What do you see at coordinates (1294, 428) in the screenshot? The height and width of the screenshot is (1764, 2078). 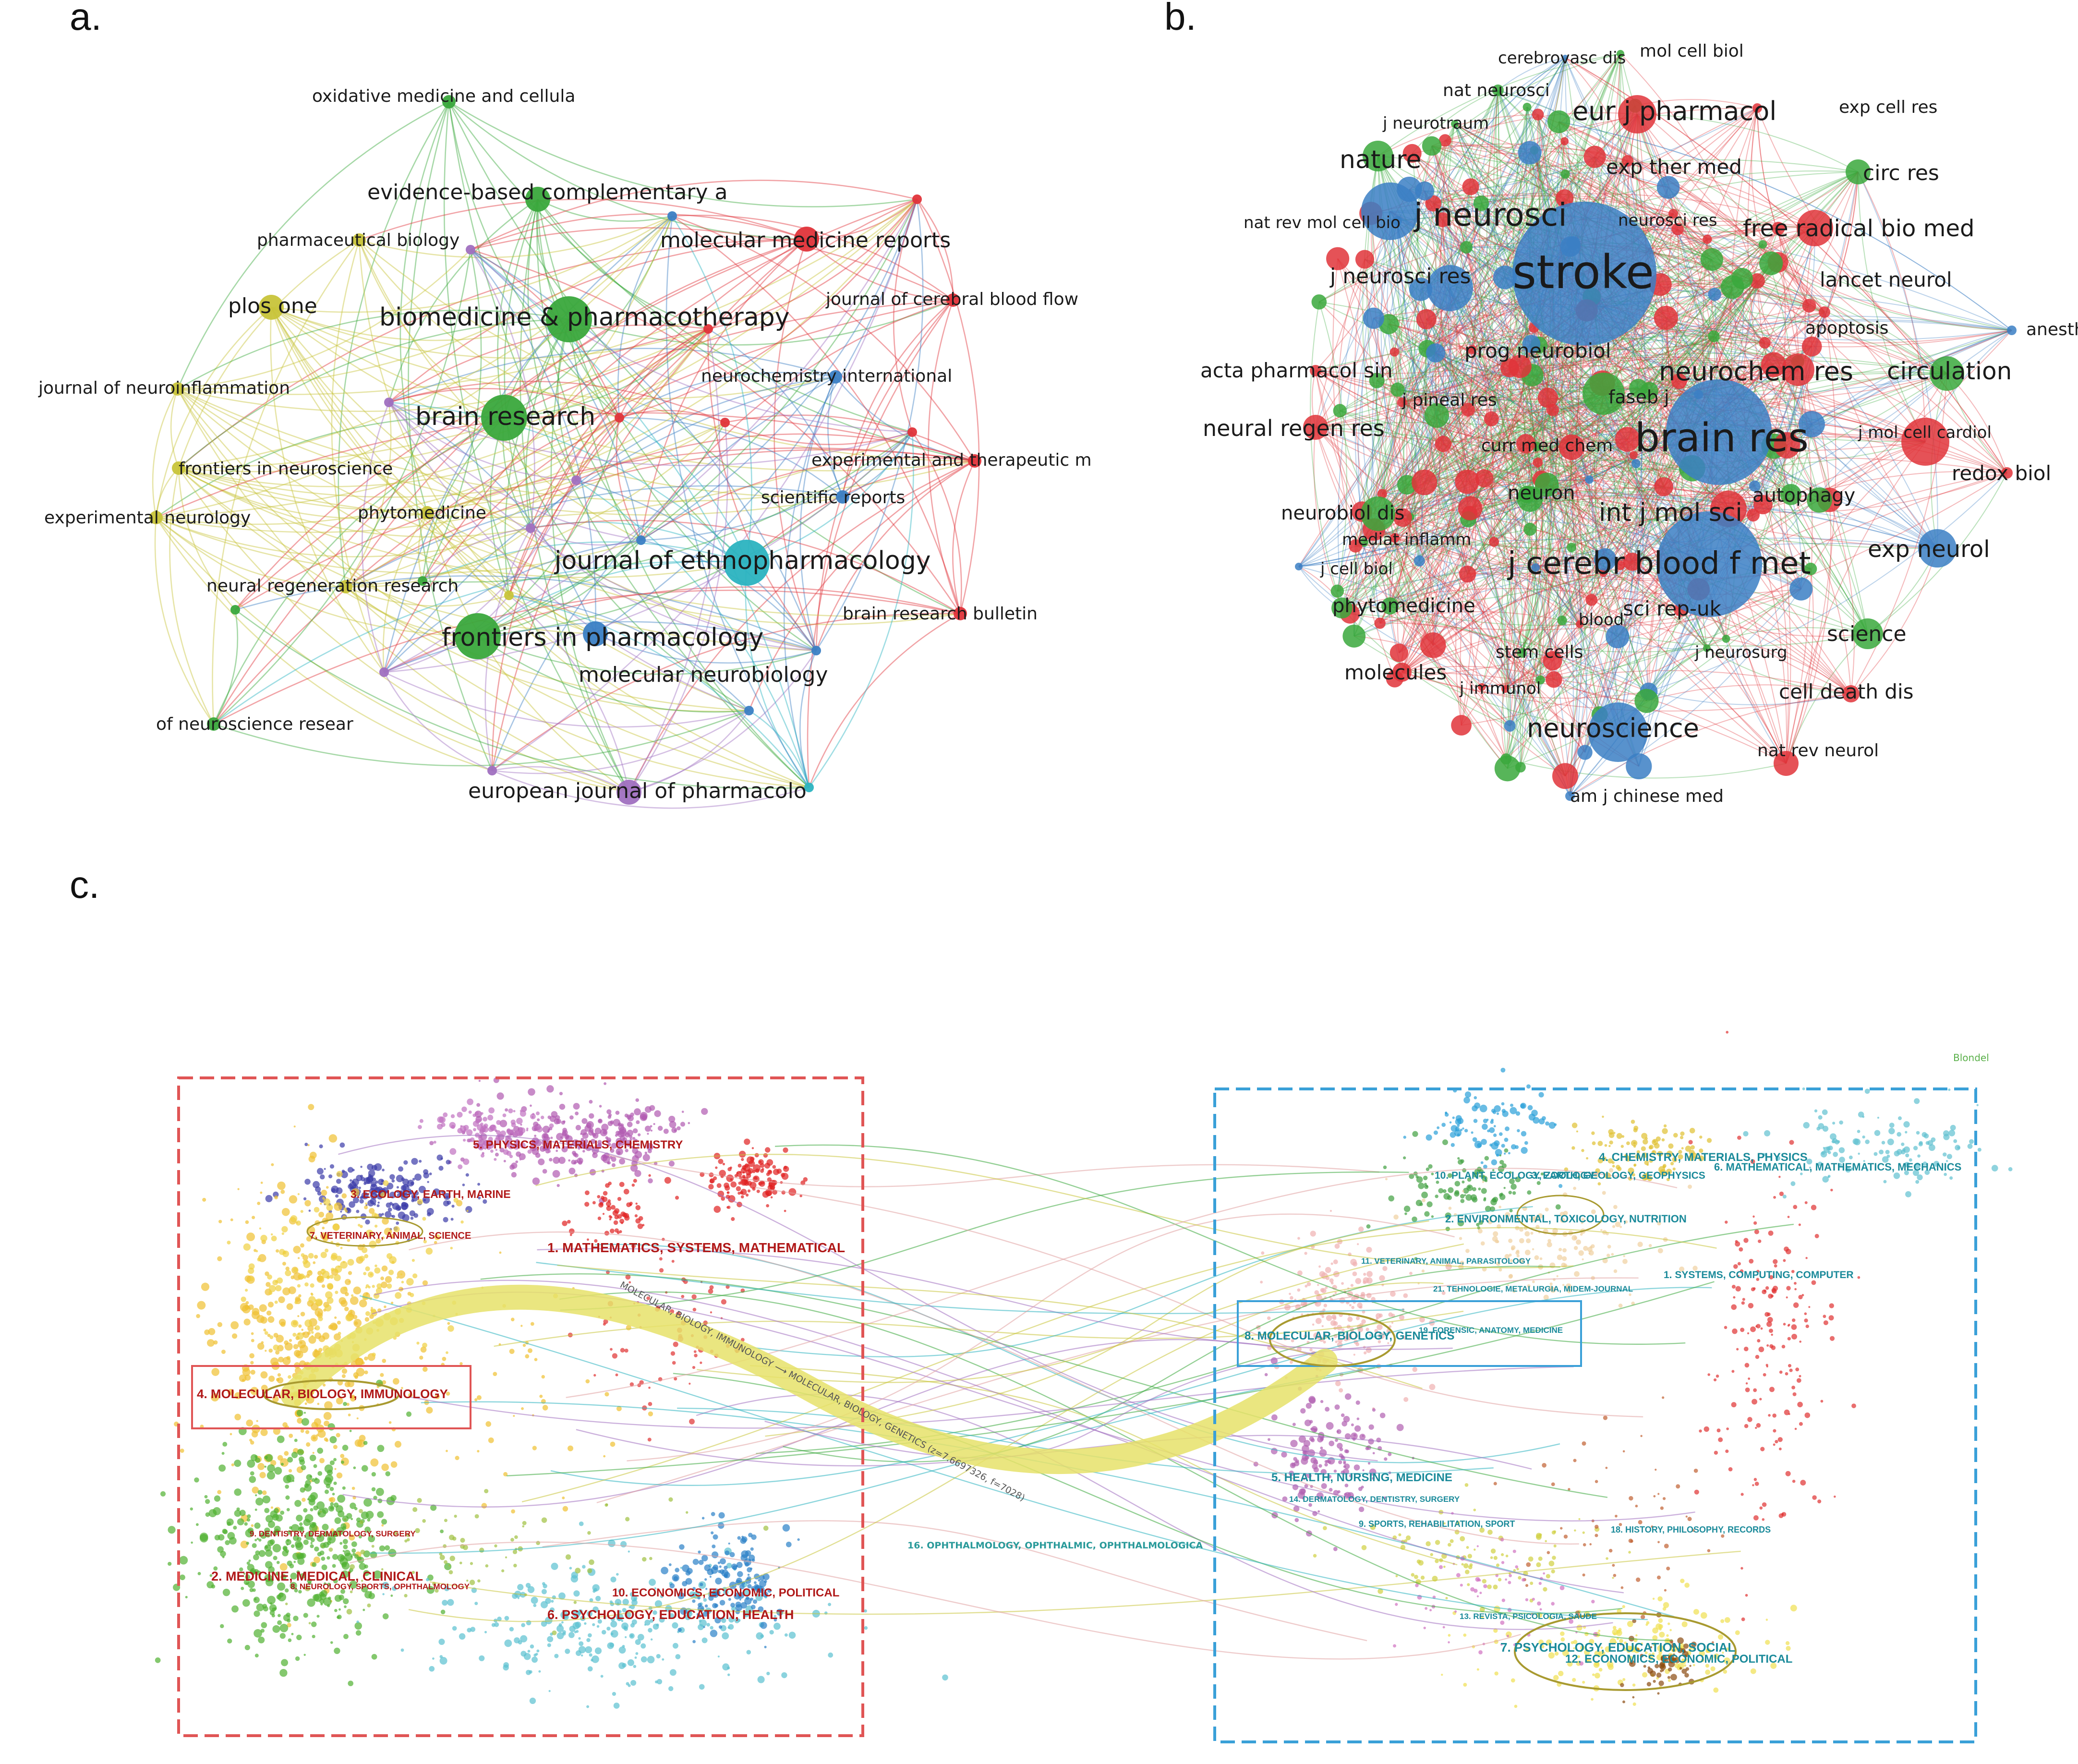 I see `panel-b-node-label: neural regen res` at bounding box center [1294, 428].